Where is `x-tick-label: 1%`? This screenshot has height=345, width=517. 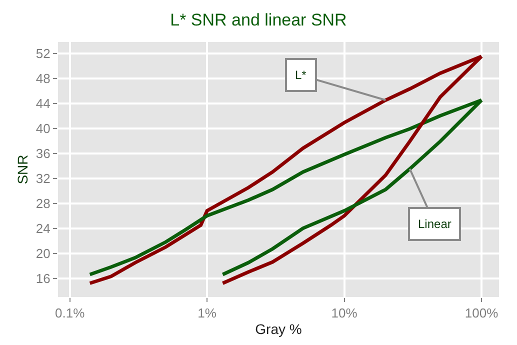
x-tick-label: 1% is located at coordinates (207, 313).